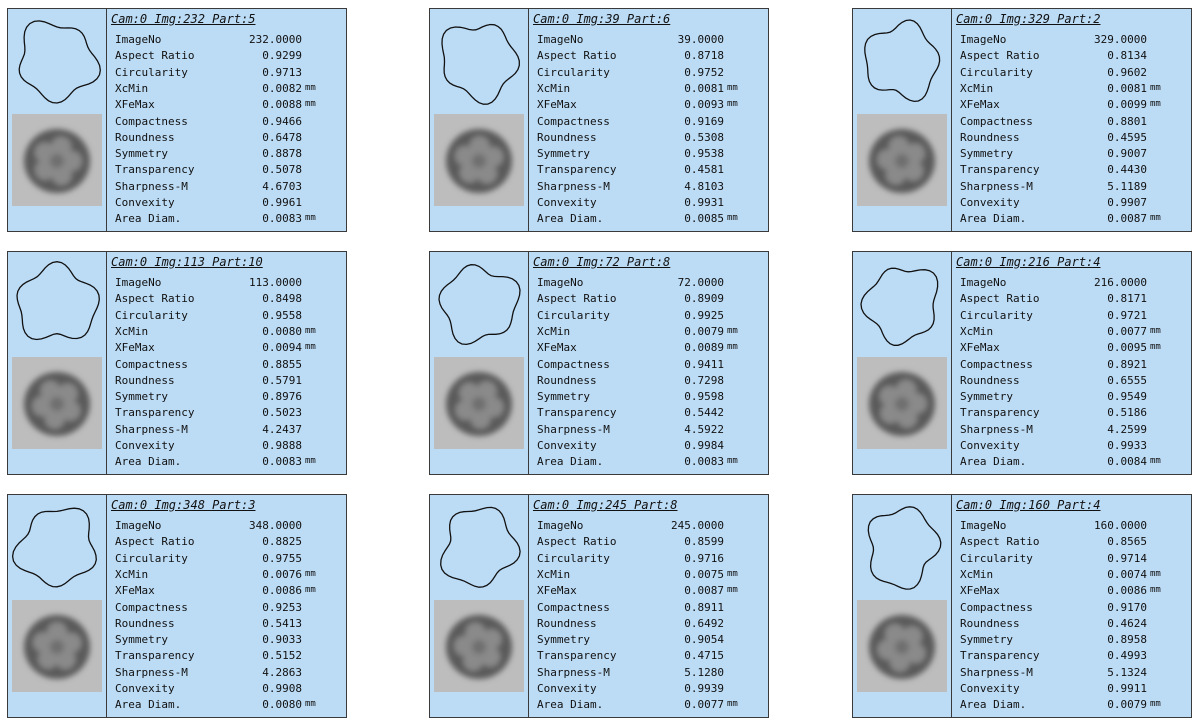 This screenshot has width=1200, height=724. What do you see at coordinates (1127, 121) in the screenshot?
I see `field-value: 0.8801` at bounding box center [1127, 121].